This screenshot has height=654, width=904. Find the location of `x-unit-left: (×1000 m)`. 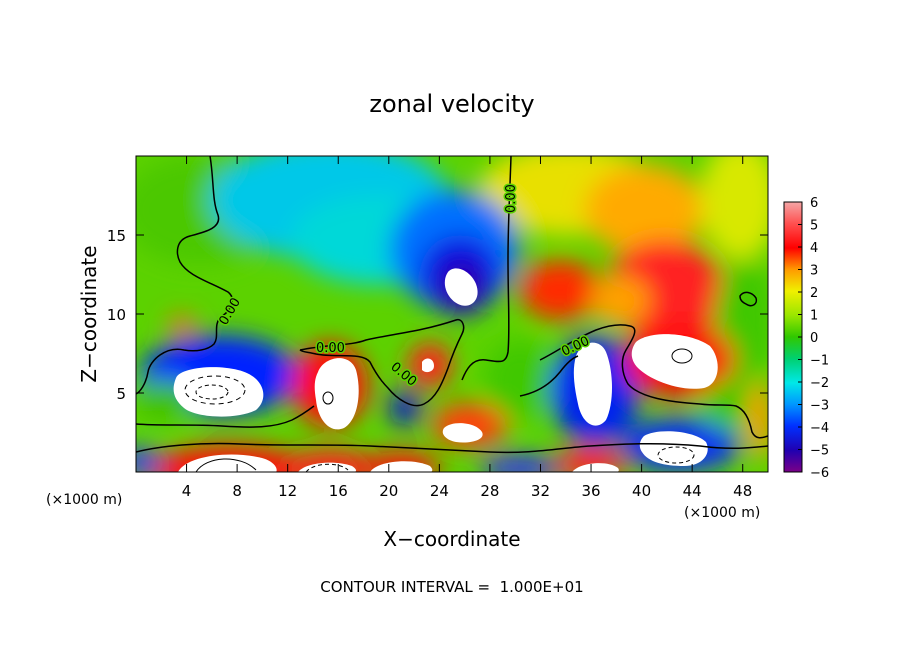

x-unit-left: (×1000 m) is located at coordinates (84, 500).